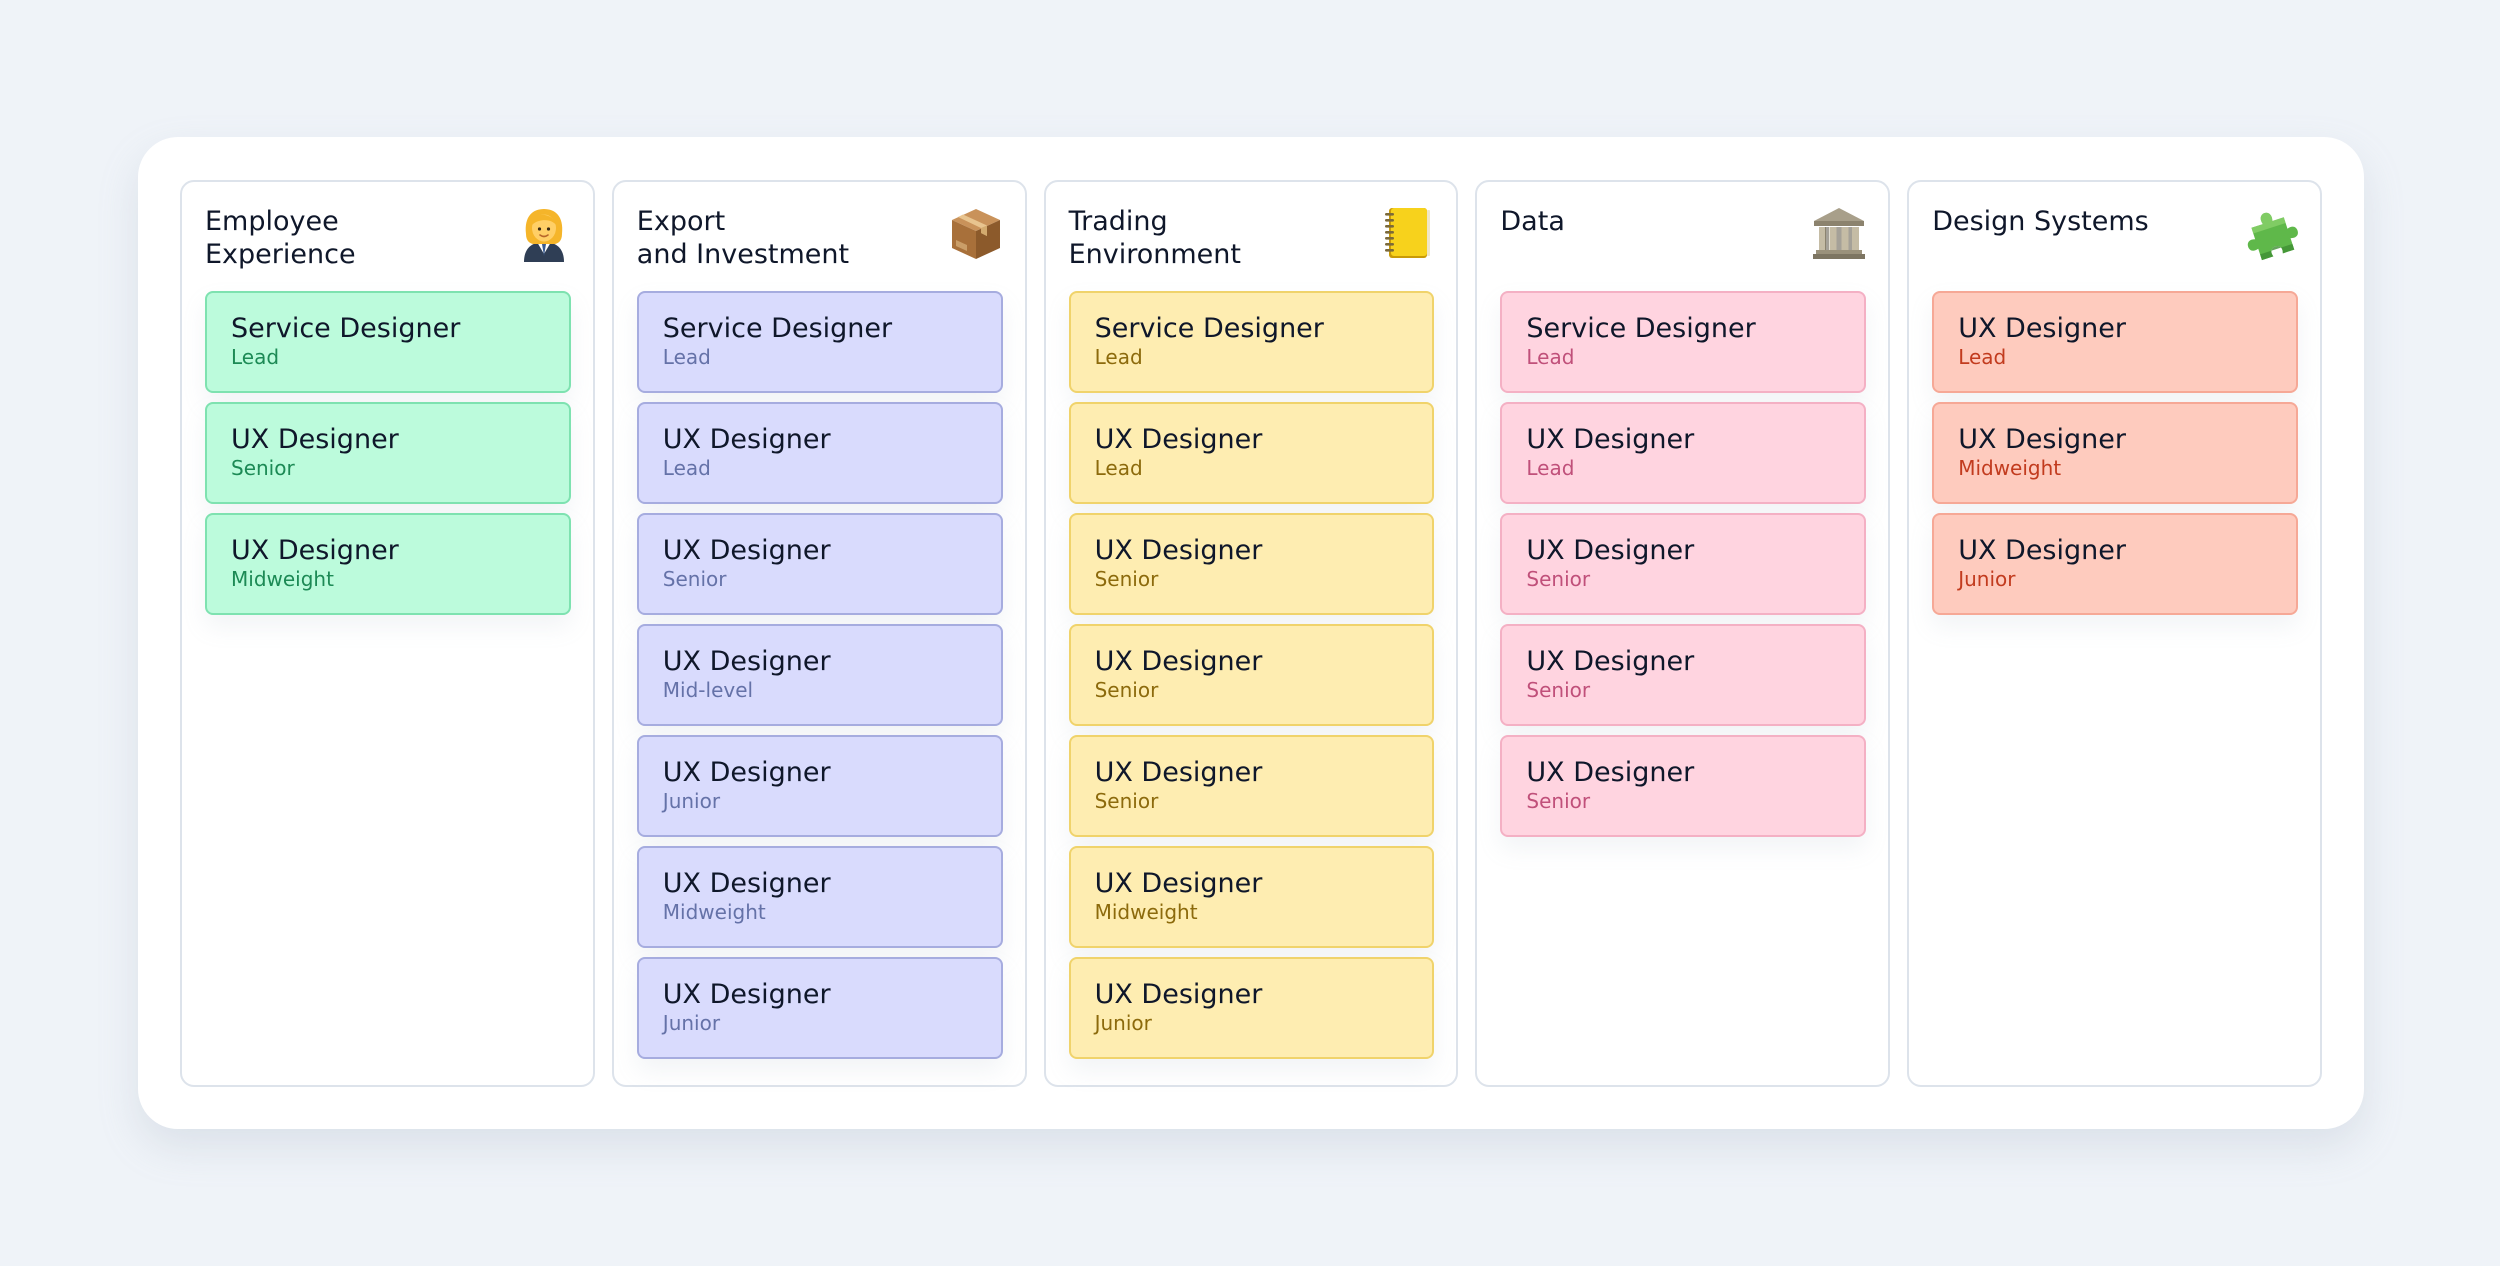 The height and width of the screenshot is (1266, 2500). Describe the element at coordinates (280, 238) in the screenshot. I see `column-title: Employee Experience` at that location.